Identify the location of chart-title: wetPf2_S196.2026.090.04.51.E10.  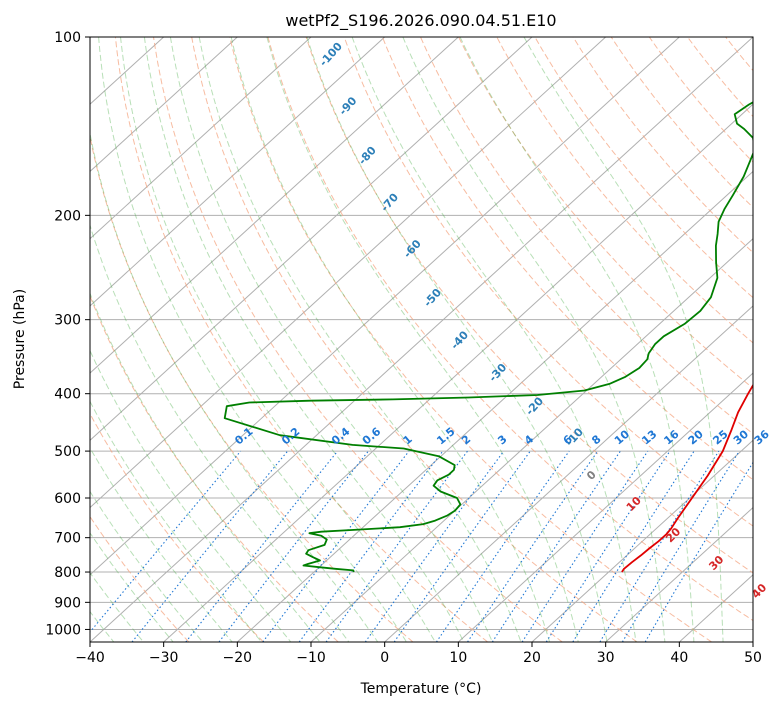
(420, 21).